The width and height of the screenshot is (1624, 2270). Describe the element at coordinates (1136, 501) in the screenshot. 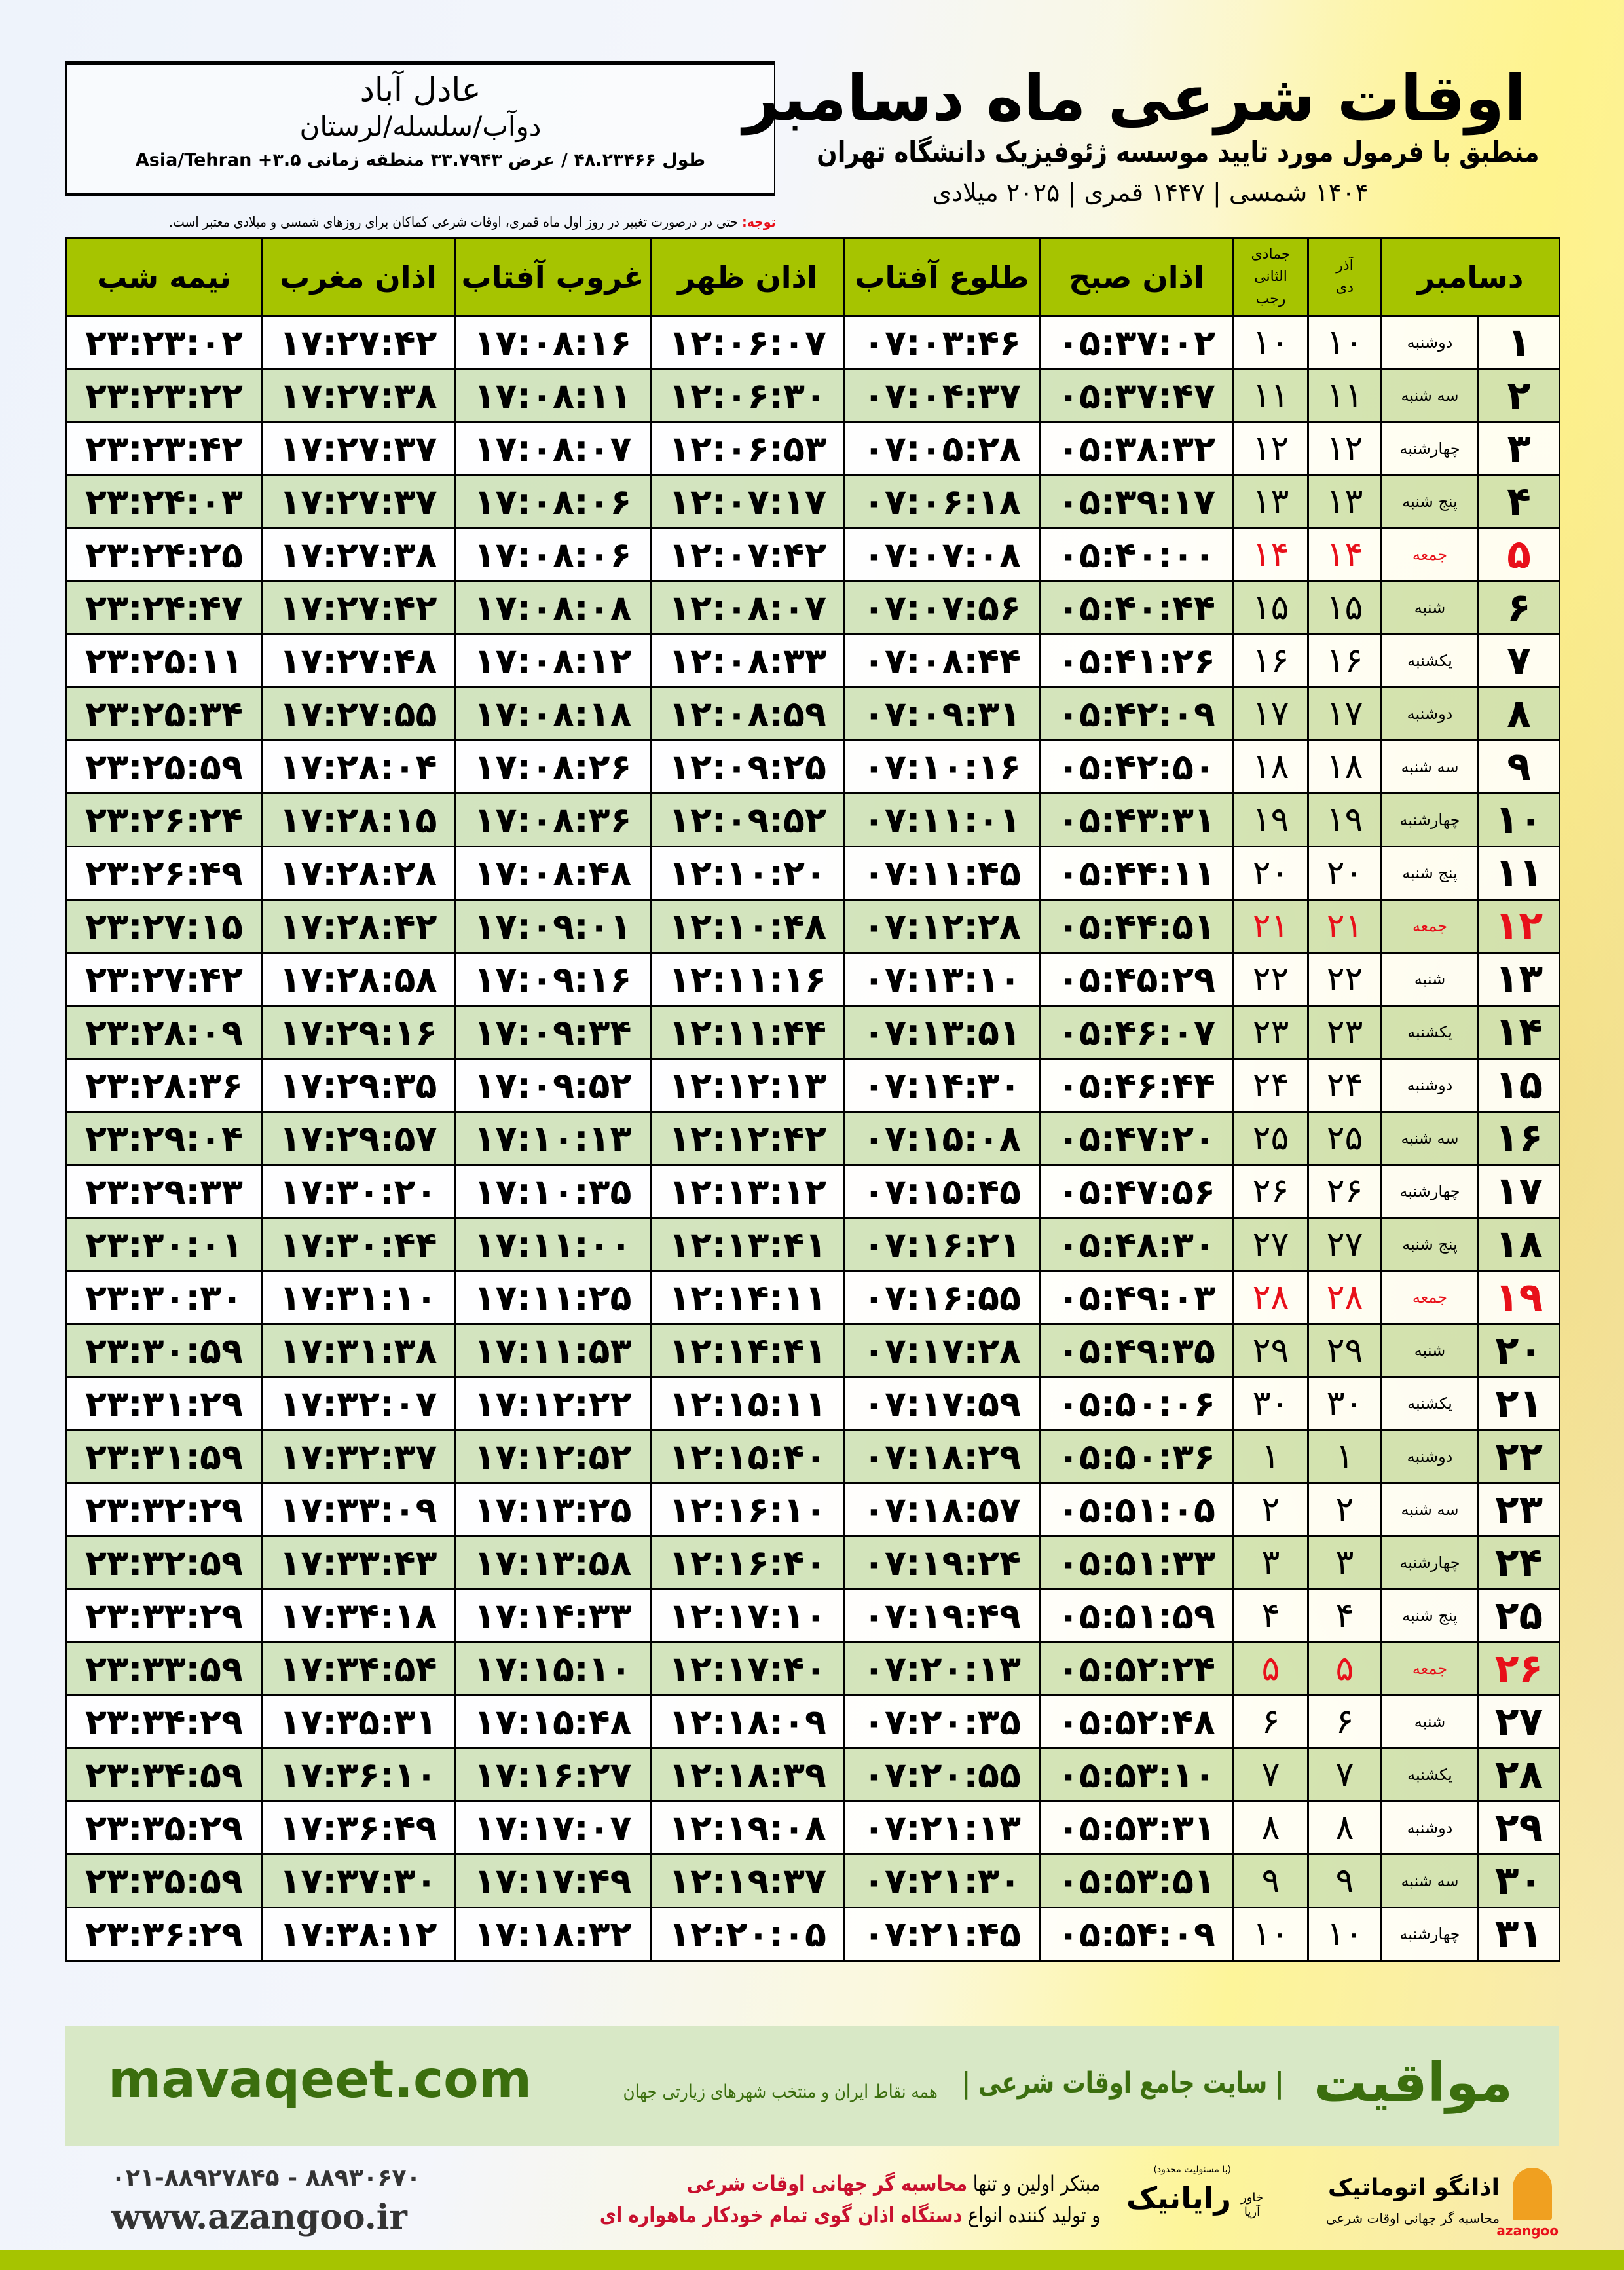

I see `cell-fajr: ۰۵:۳۹:۱۷` at that location.